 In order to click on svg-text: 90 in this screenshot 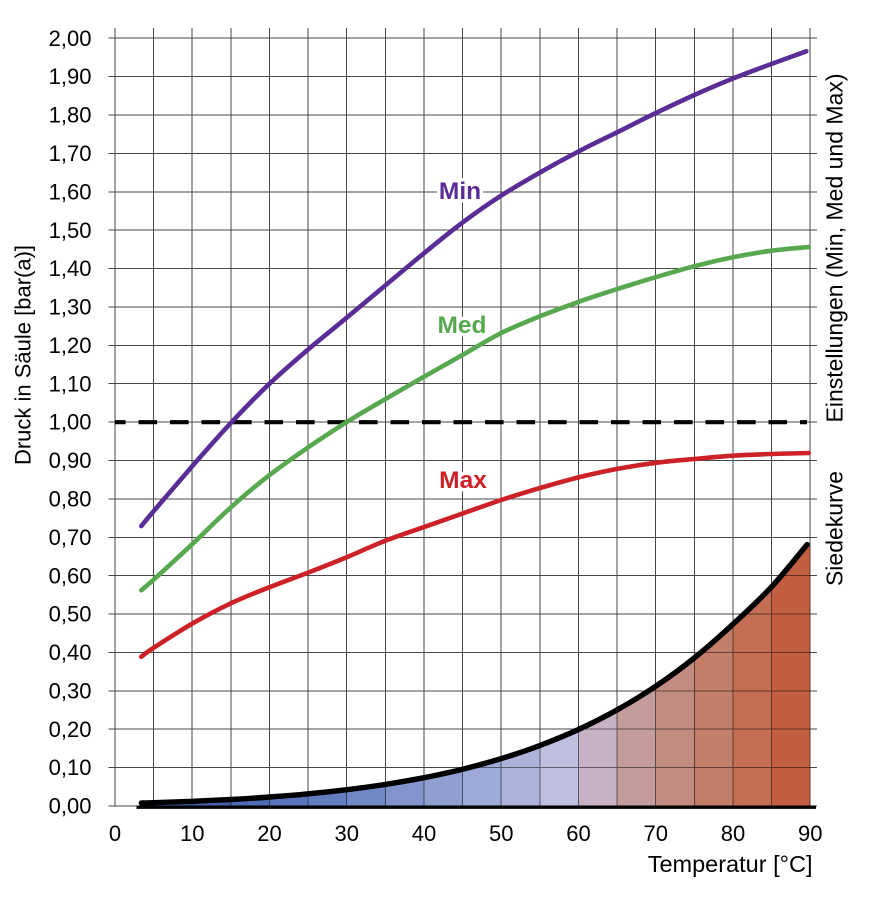, I will do `click(810, 833)`.